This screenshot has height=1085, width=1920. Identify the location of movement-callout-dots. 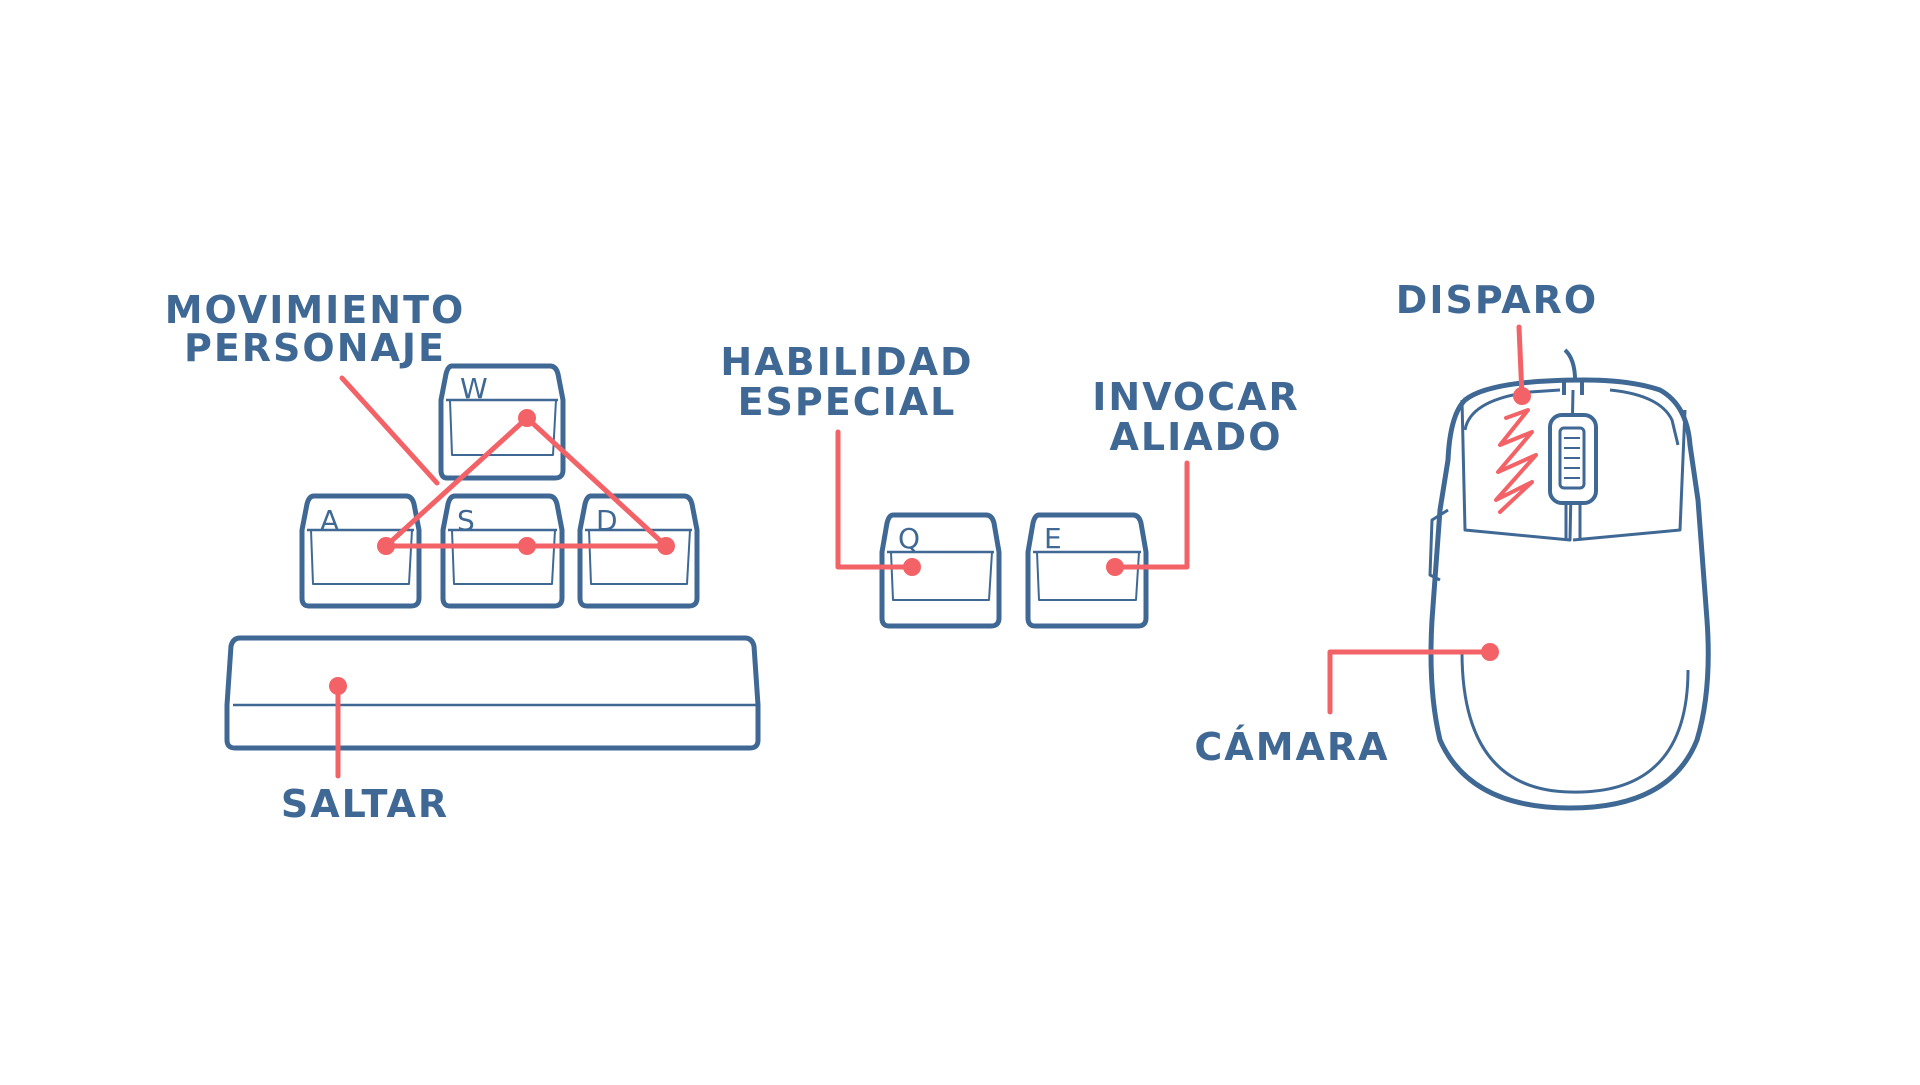
(526, 482).